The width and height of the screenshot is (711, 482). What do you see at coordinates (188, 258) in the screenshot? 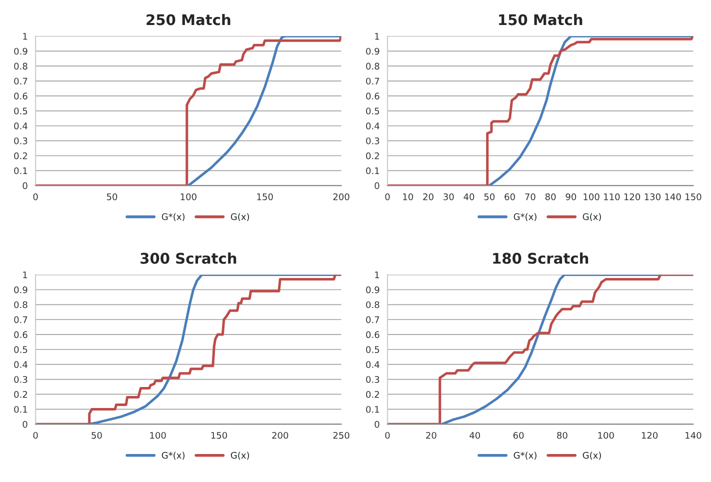
I see `chart-title: 300 Scratch` at bounding box center [188, 258].